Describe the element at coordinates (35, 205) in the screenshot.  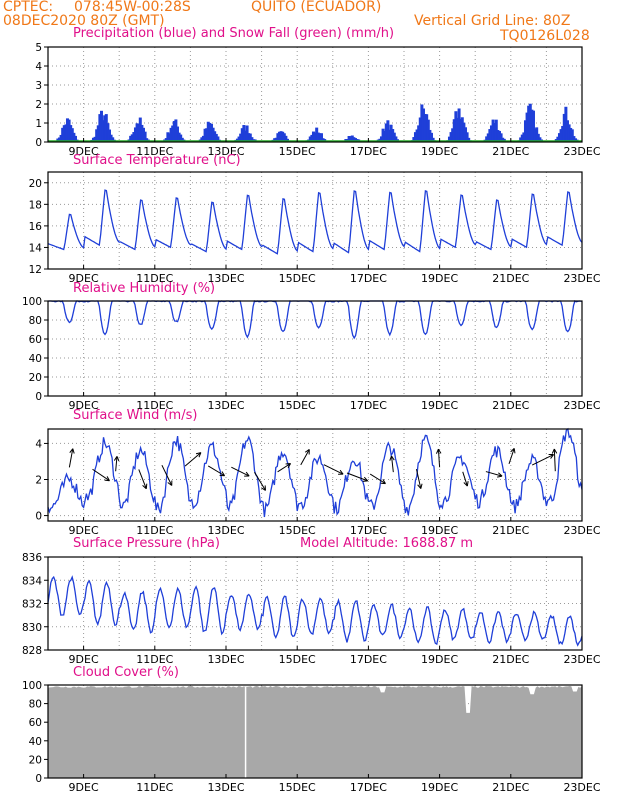
I see `y-tick-label: 18` at that location.